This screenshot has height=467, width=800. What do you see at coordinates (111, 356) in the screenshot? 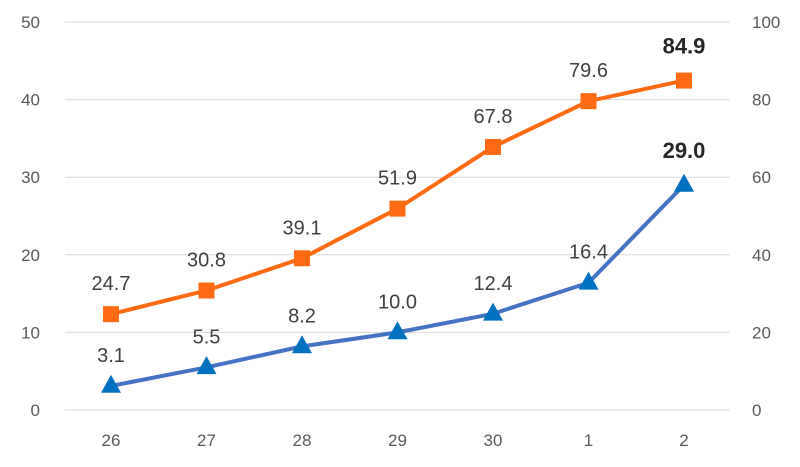
I see `data-label: 3.1` at bounding box center [111, 356].